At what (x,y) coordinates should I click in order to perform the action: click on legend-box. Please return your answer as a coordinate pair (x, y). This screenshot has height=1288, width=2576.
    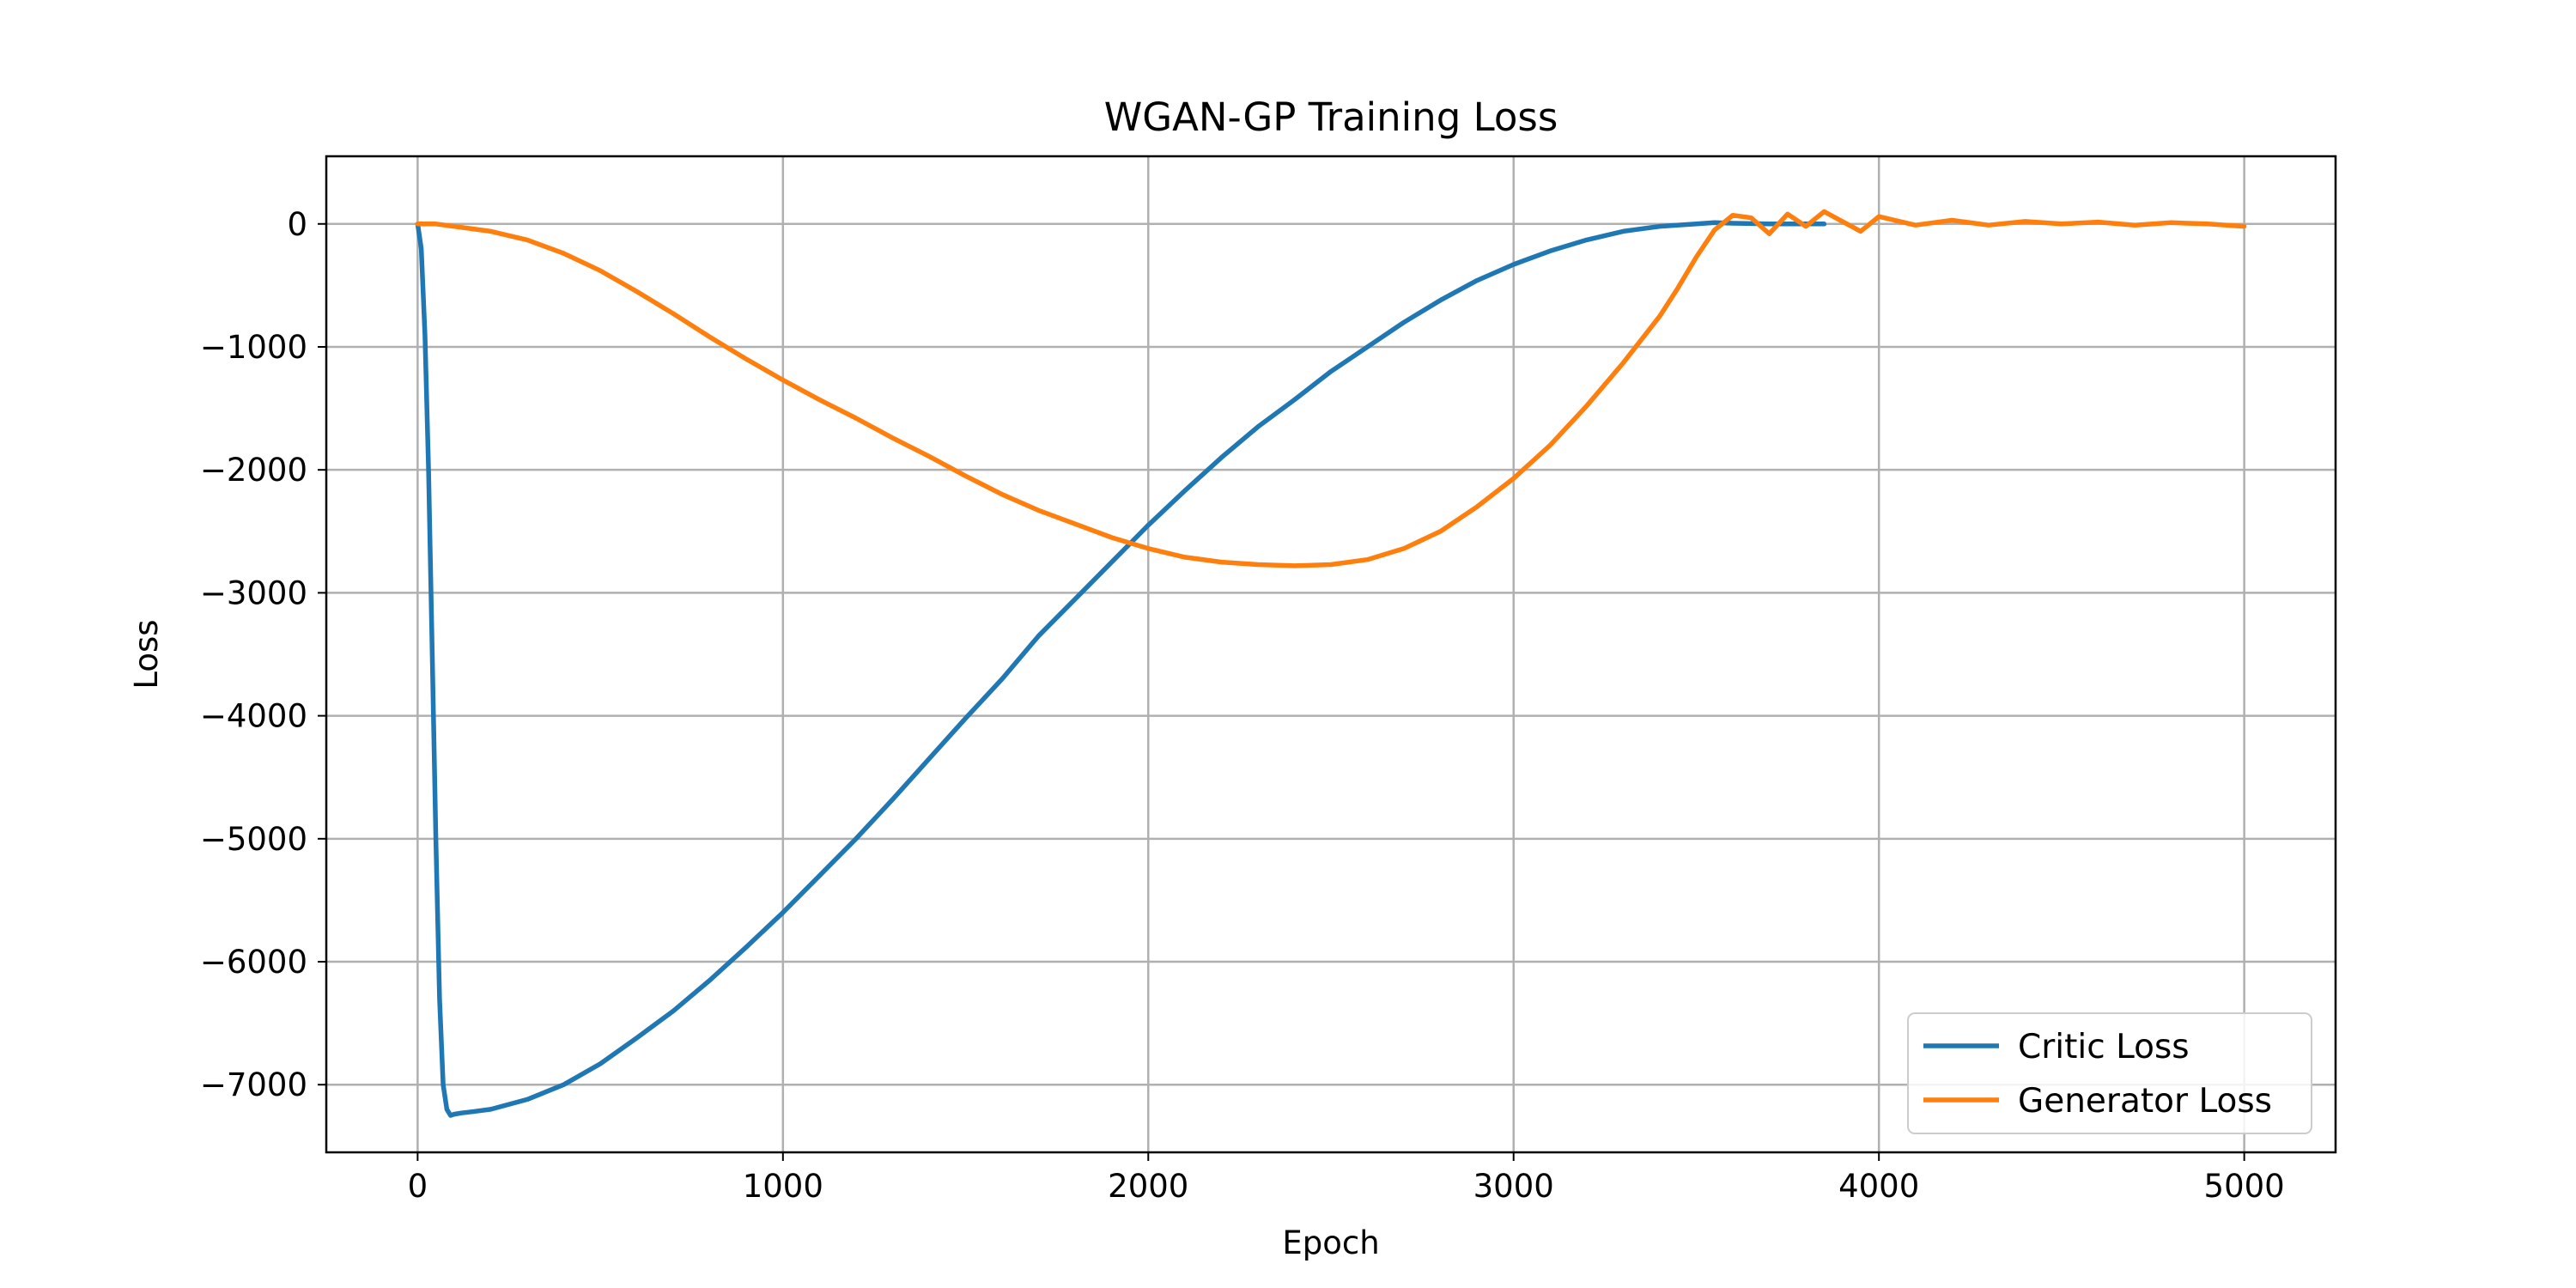
    Looking at the image, I should click on (2109, 1073).